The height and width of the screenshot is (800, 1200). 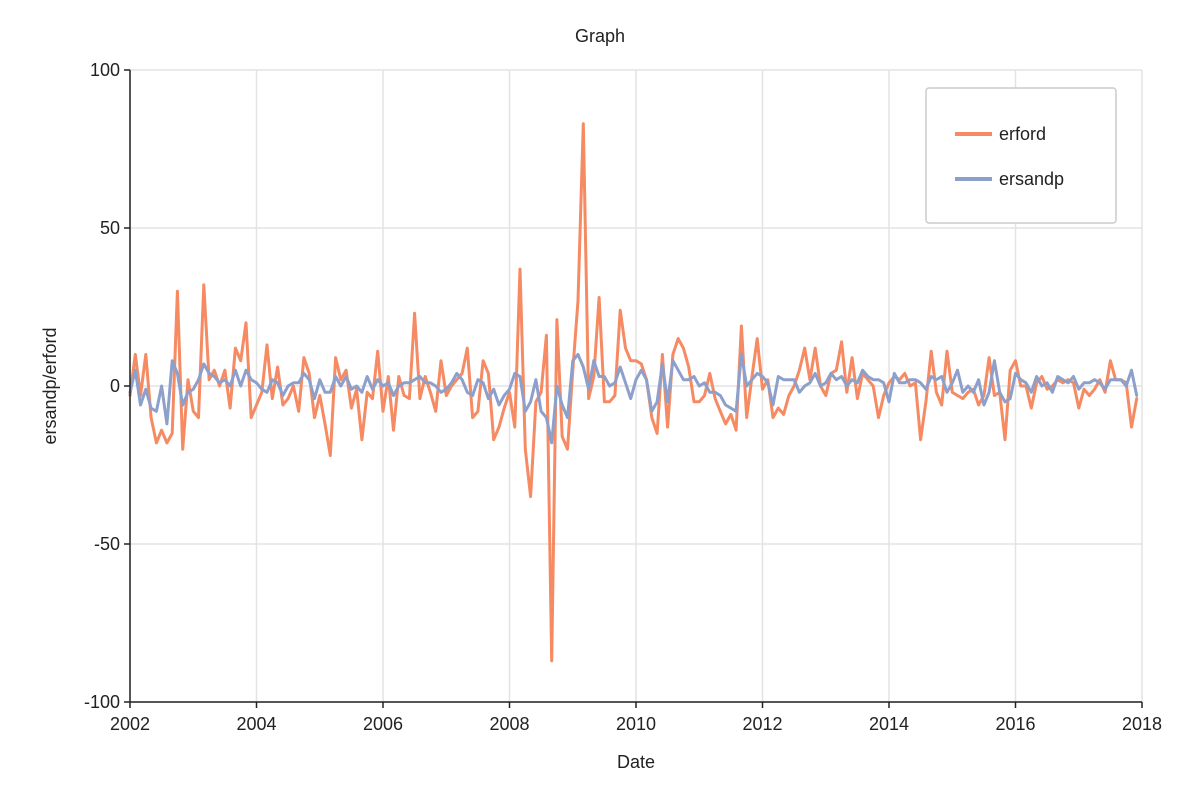 I want to click on x-axis-title: Date, so click(x=636, y=762).